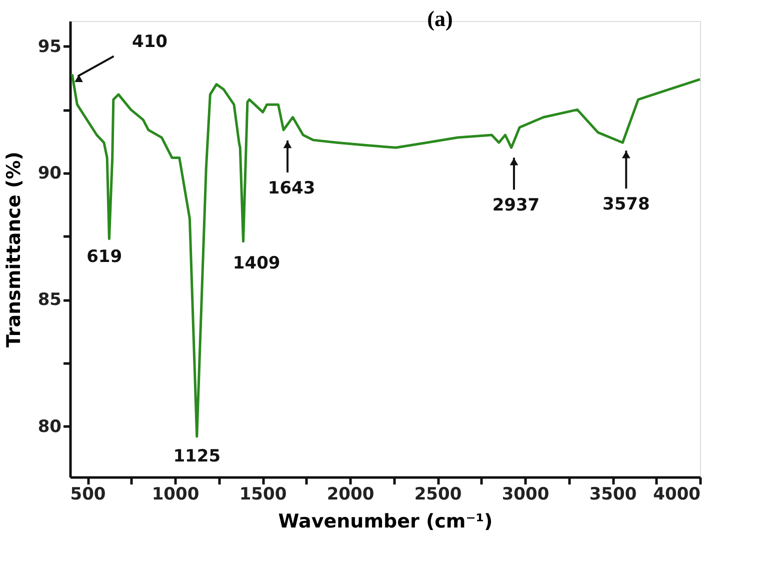 This screenshot has width=759, height=574. Describe the element at coordinates (176, 494) in the screenshot. I see `x-tick-label: 1000` at that location.